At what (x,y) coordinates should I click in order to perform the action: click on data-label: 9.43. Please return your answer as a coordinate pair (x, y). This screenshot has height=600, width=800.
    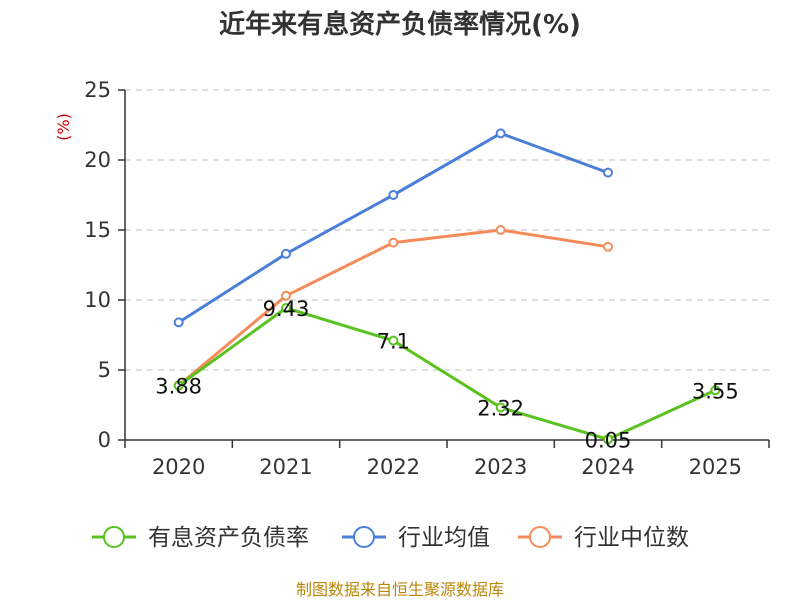
    Looking at the image, I should click on (286, 309).